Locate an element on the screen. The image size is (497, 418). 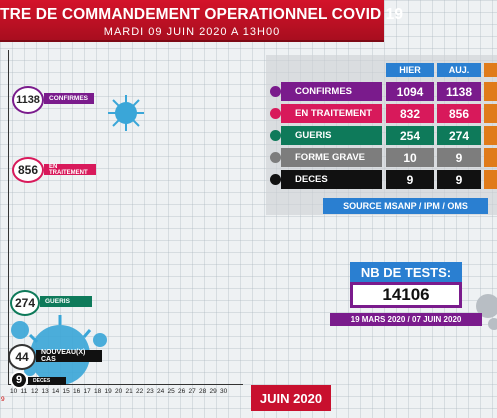
tests-title: NB DE TESTS: is located at coordinates (406, 272).